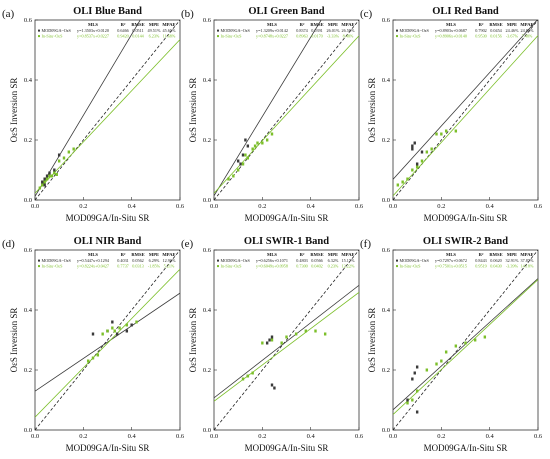 This screenshot has width=550, height=459. I want to click on stat-mpae: 12.90%, so click(169, 260).